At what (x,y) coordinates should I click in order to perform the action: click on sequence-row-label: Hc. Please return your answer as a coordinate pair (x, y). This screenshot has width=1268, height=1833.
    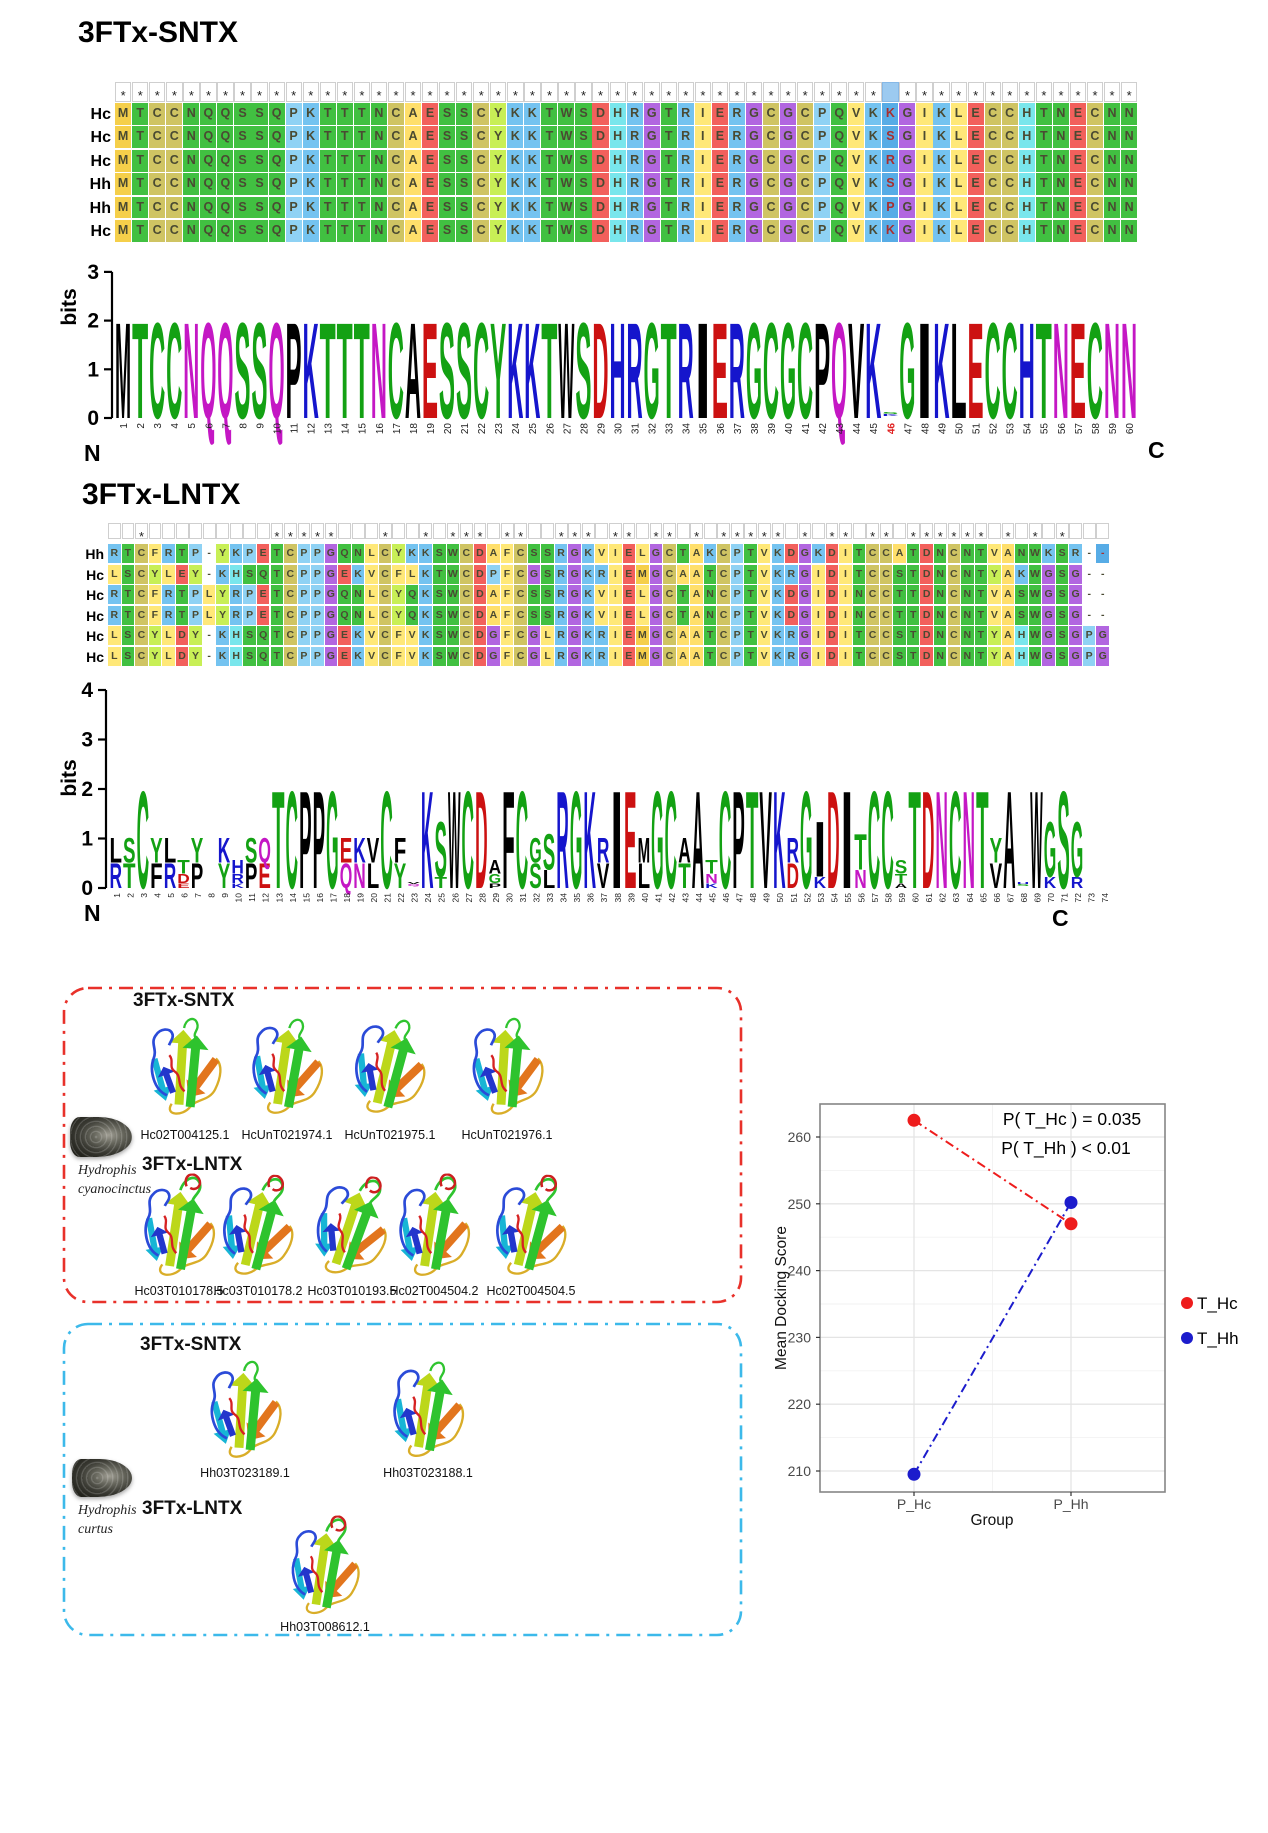
    Looking at the image, I should click on (100, 161).